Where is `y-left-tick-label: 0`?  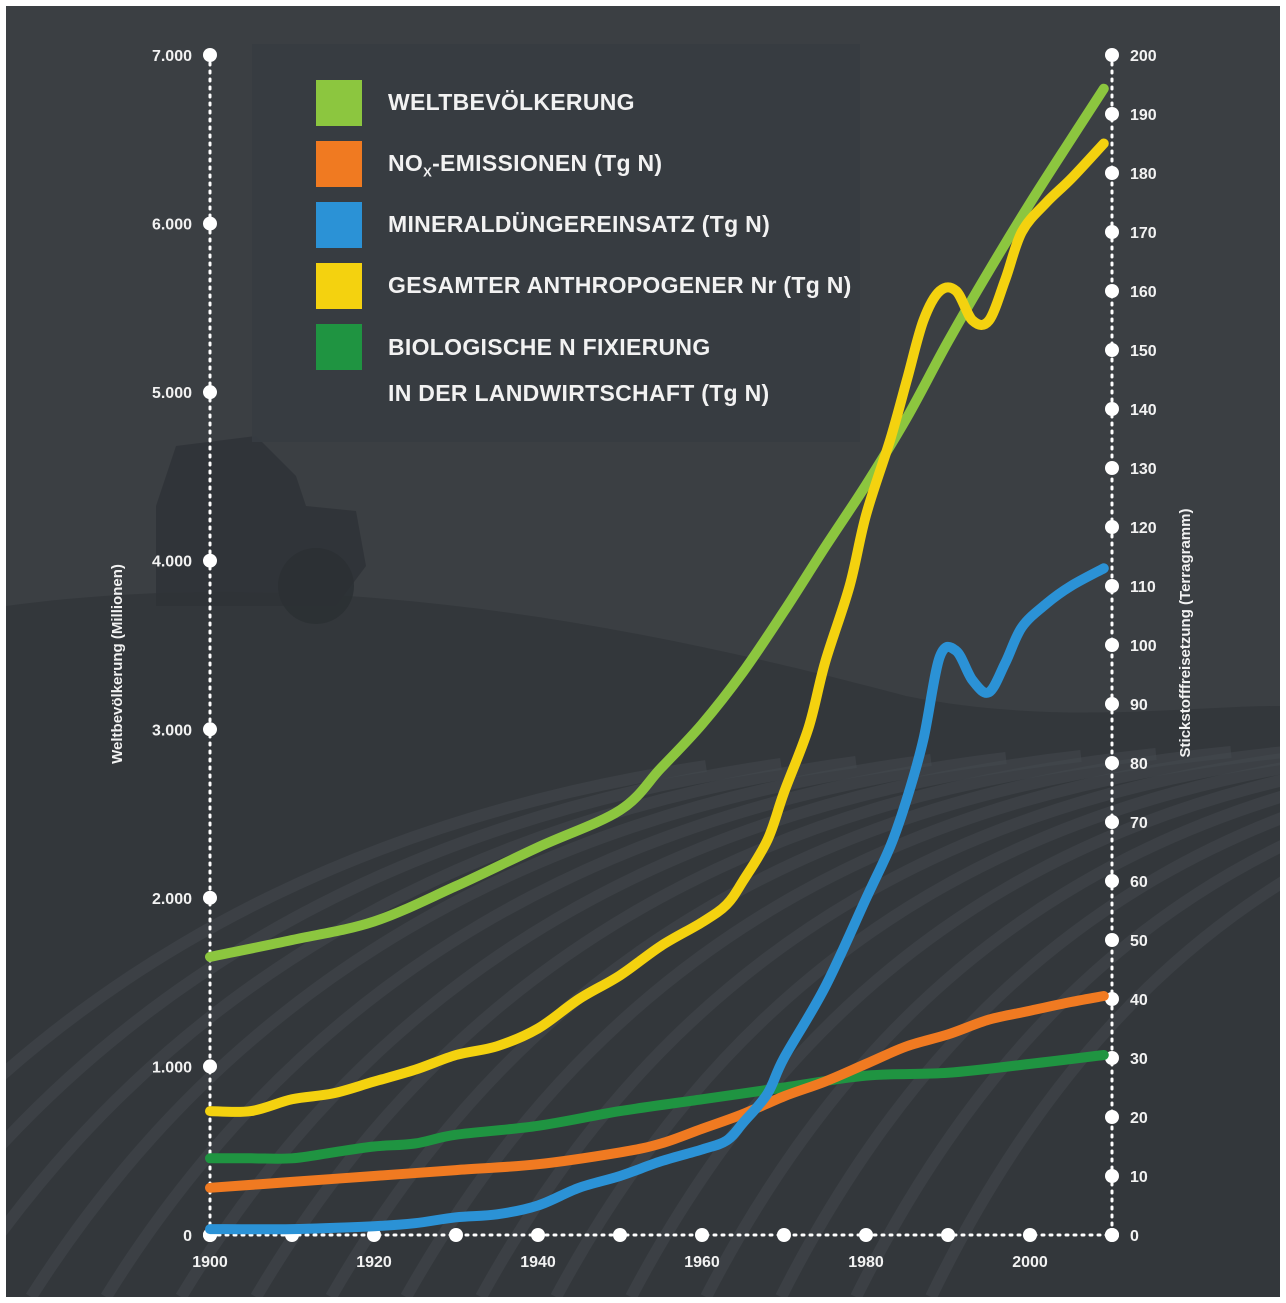 y-left-tick-label: 0 is located at coordinates (187, 1236).